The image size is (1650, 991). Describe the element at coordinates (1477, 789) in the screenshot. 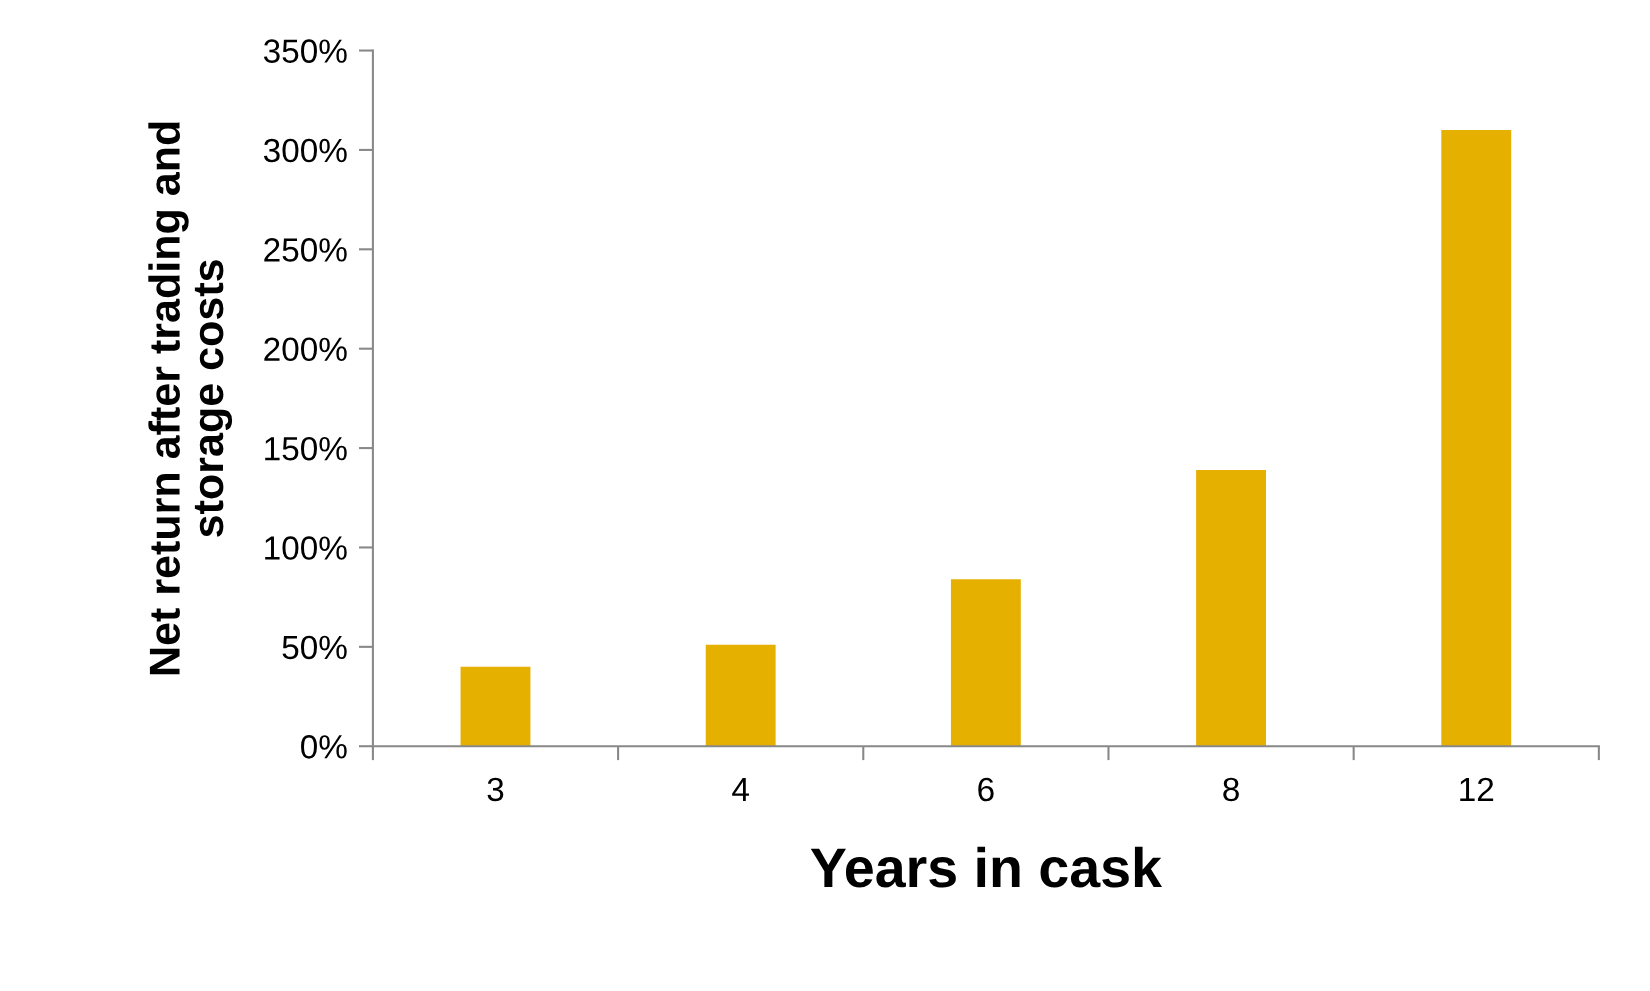

I see `x-tick-label: 12` at that location.